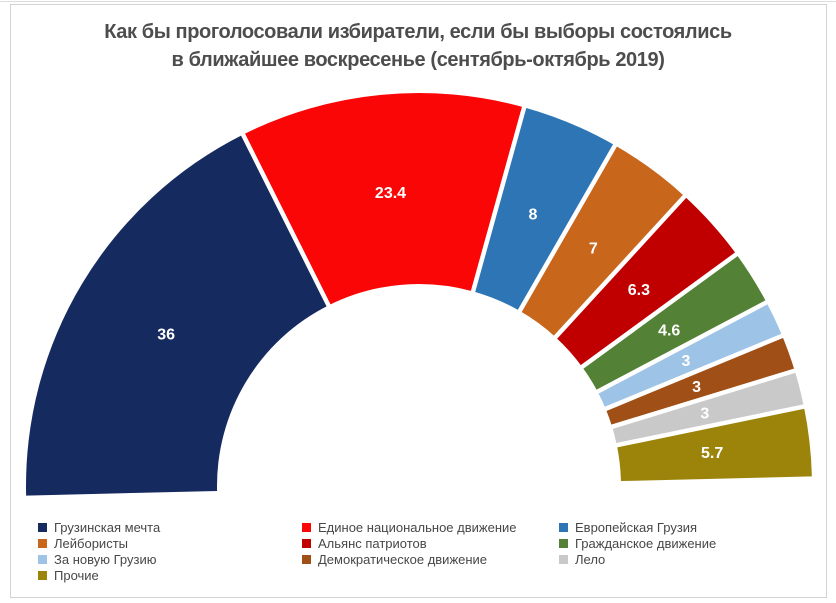 The height and width of the screenshot is (603, 836). What do you see at coordinates (669, 330) in the screenshot?
I see `slice-label-5: 4.6` at bounding box center [669, 330].